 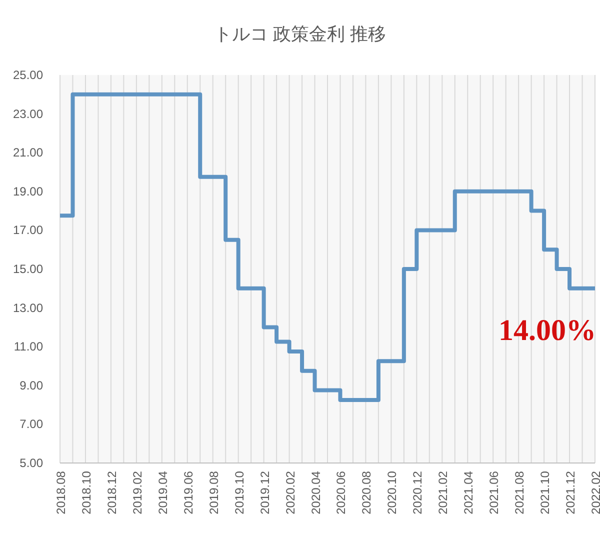 What do you see at coordinates (32, 463) in the screenshot?
I see `y-tick-label: 5.00` at bounding box center [32, 463].